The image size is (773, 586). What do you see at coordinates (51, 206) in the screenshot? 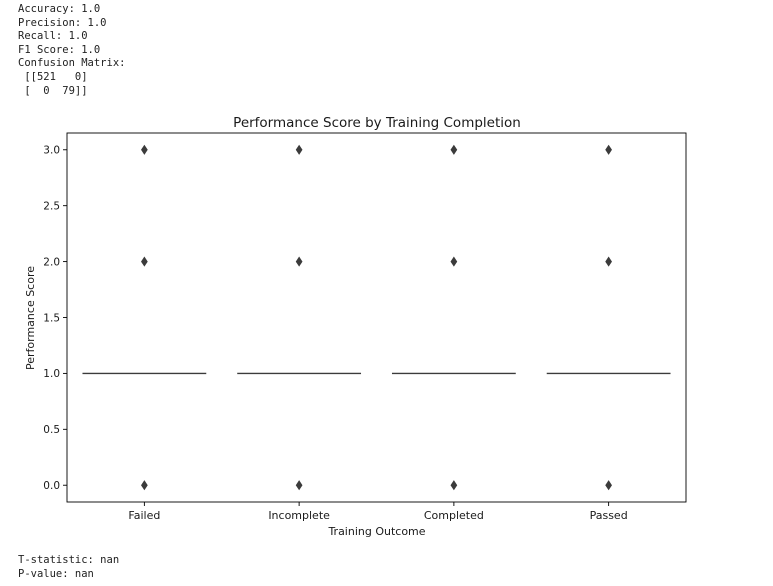
I see `y-tick-label: 2.5` at bounding box center [51, 206].